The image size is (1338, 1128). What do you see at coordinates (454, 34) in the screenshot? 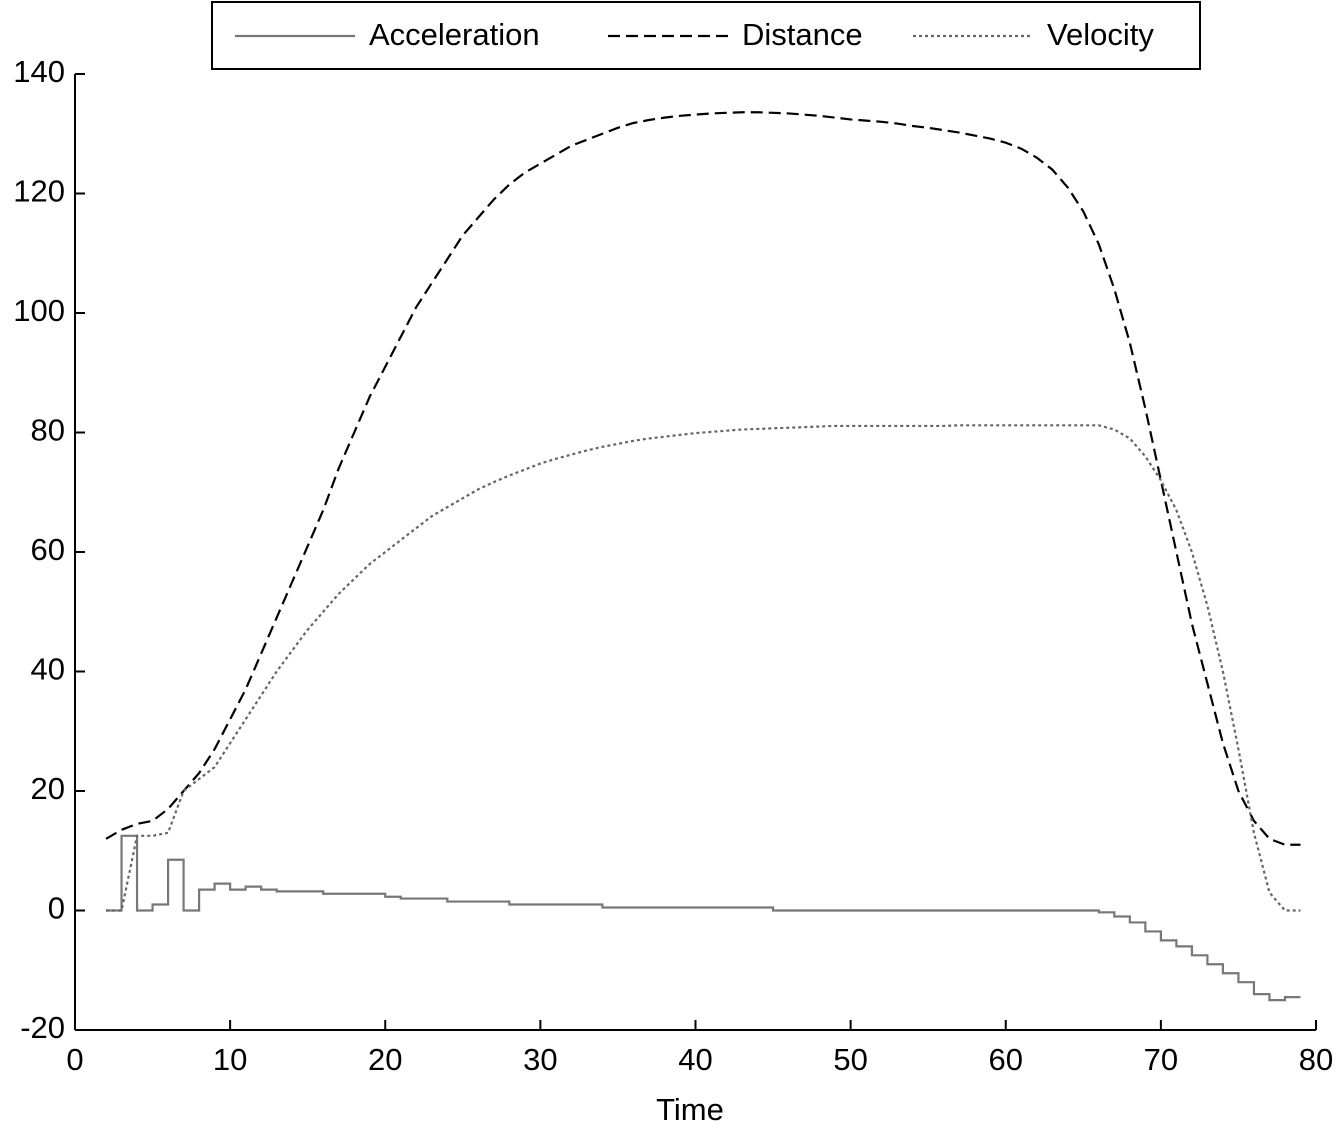
I see `legend-label: Acceleration` at bounding box center [454, 34].